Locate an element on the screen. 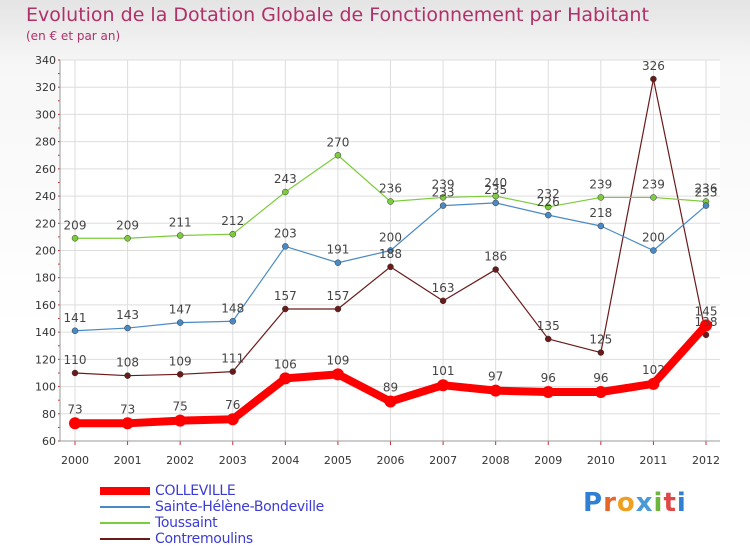 The image size is (750, 550). data-label-sainte-helene-bondeville: 235 is located at coordinates (495, 190).